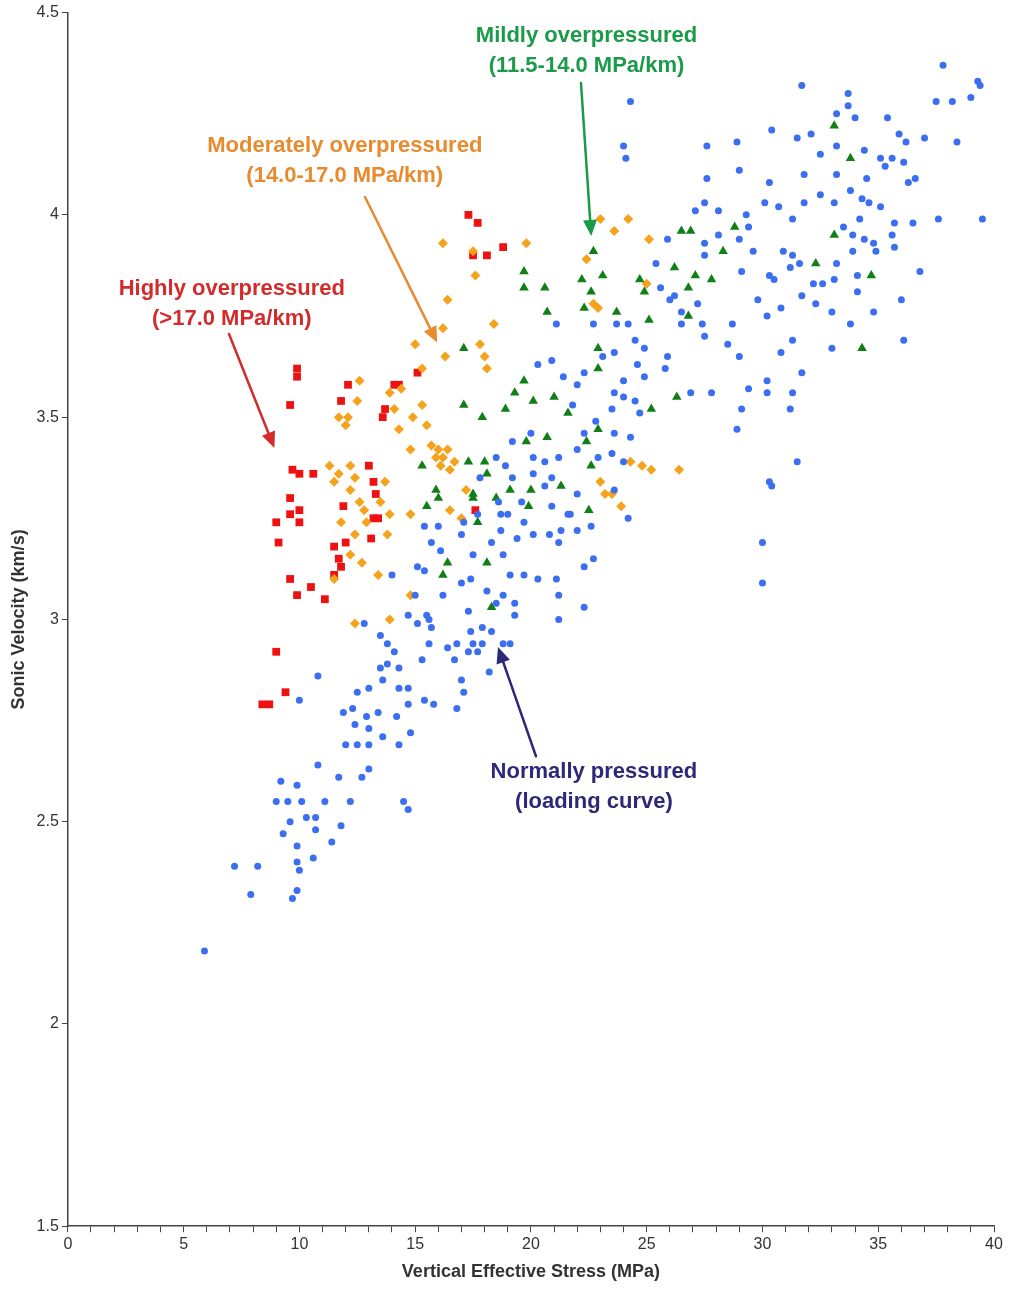  What do you see at coordinates (184, 1244) in the screenshot?
I see `x-tick-label: 5` at bounding box center [184, 1244].